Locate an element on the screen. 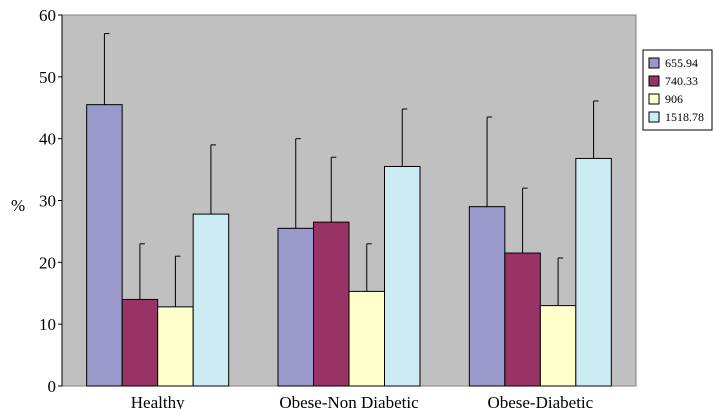 The image size is (715, 409). category-label: Obese-Non Diabetic is located at coordinates (349, 401).